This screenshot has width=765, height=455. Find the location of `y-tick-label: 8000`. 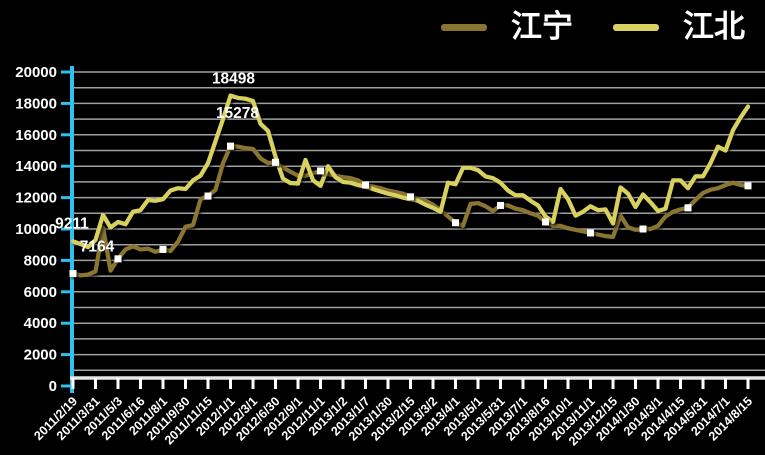

y-tick-label: 8000 is located at coordinates (40, 260).